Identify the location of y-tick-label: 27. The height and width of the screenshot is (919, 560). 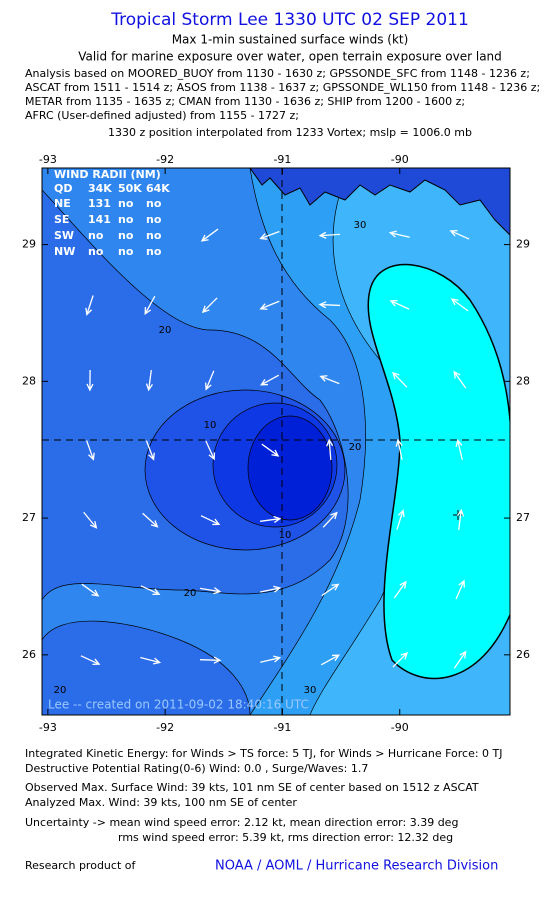
(523, 517).